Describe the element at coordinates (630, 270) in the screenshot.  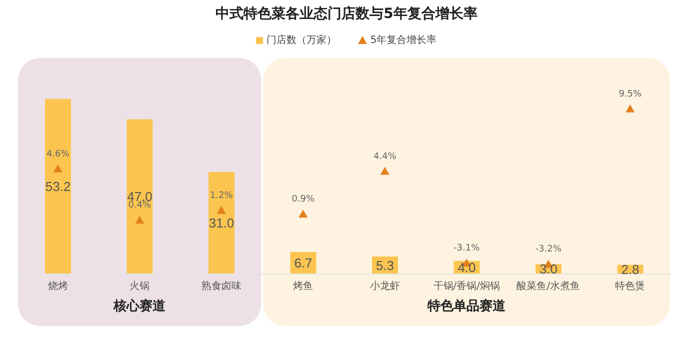
I see `data-label: 2.8` at that location.